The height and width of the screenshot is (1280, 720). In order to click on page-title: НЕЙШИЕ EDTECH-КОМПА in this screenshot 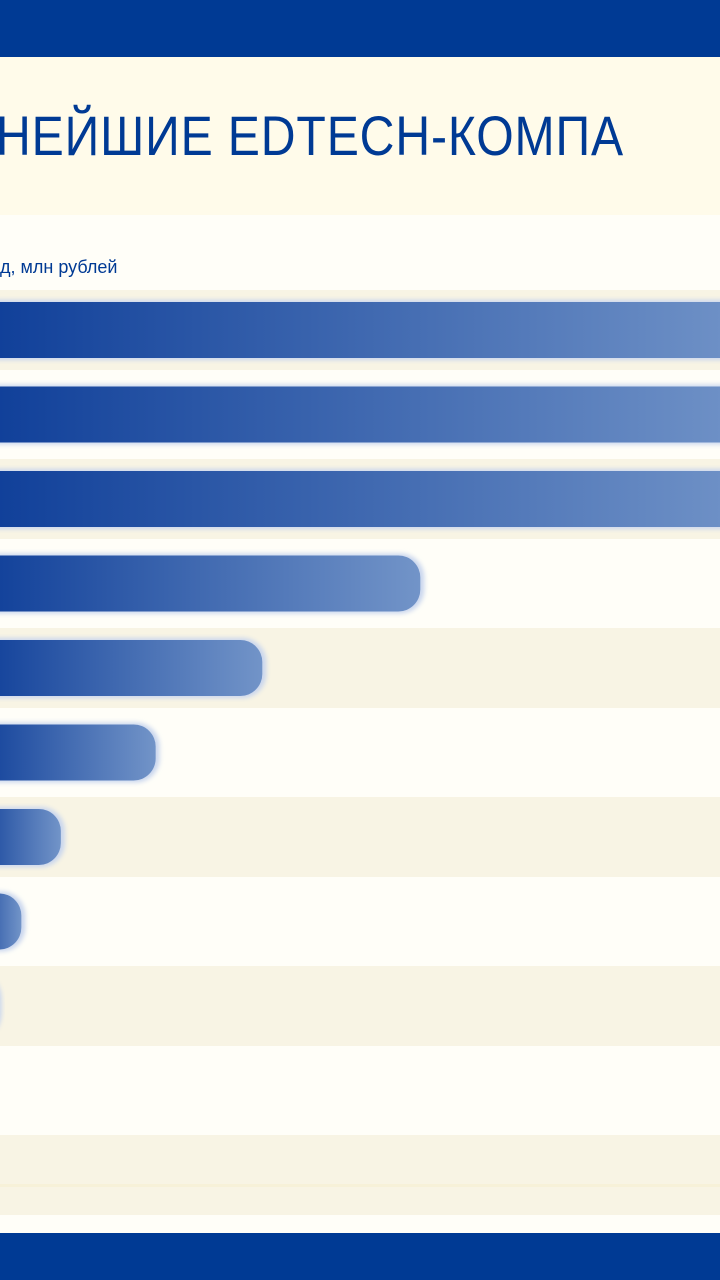, I will do `click(312, 135)`.